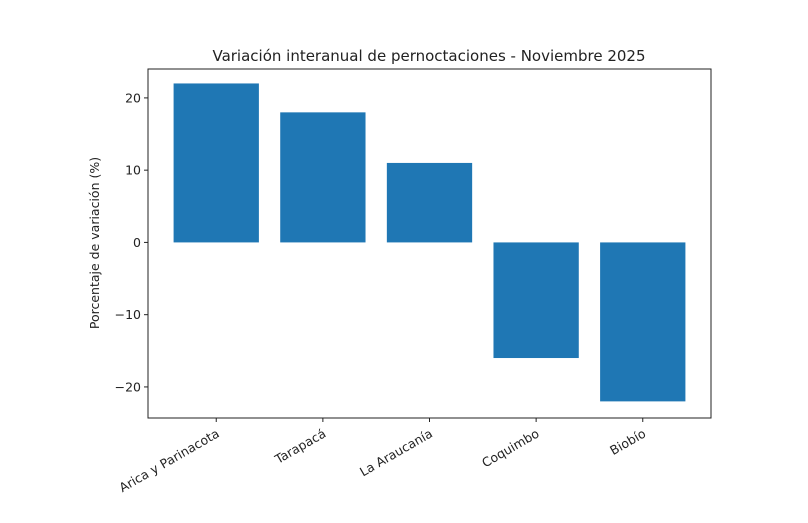  What do you see at coordinates (128, 314) in the screenshot?
I see `y-tick-label: −10` at bounding box center [128, 314].